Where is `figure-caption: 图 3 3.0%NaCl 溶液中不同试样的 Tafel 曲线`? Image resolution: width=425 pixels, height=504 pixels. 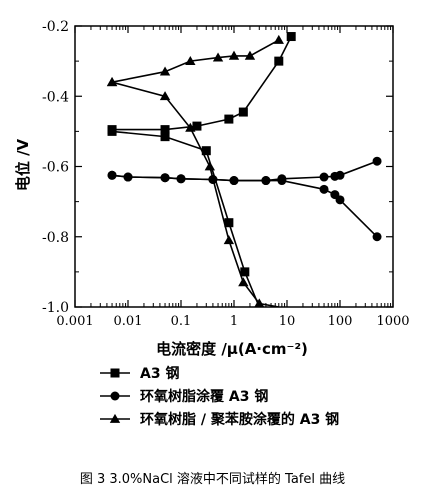
figure-caption: 图 3 3.0%NaCl 溶液中不同试样的 Tafel 曲线 is located at coordinates (212, 477).